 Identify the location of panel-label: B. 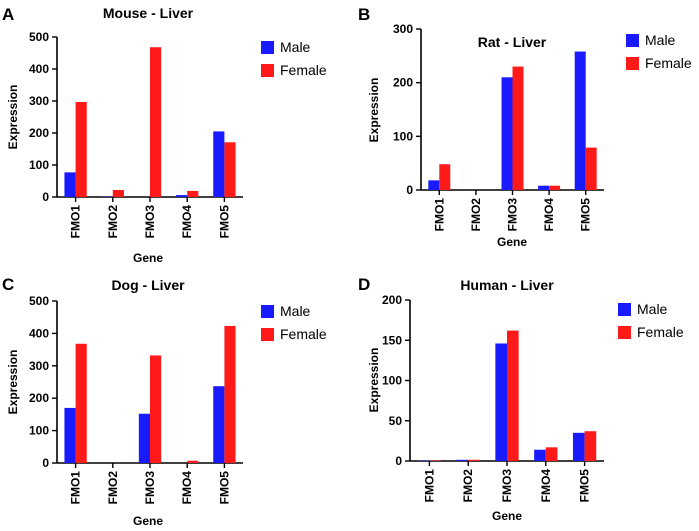
(364, 14).